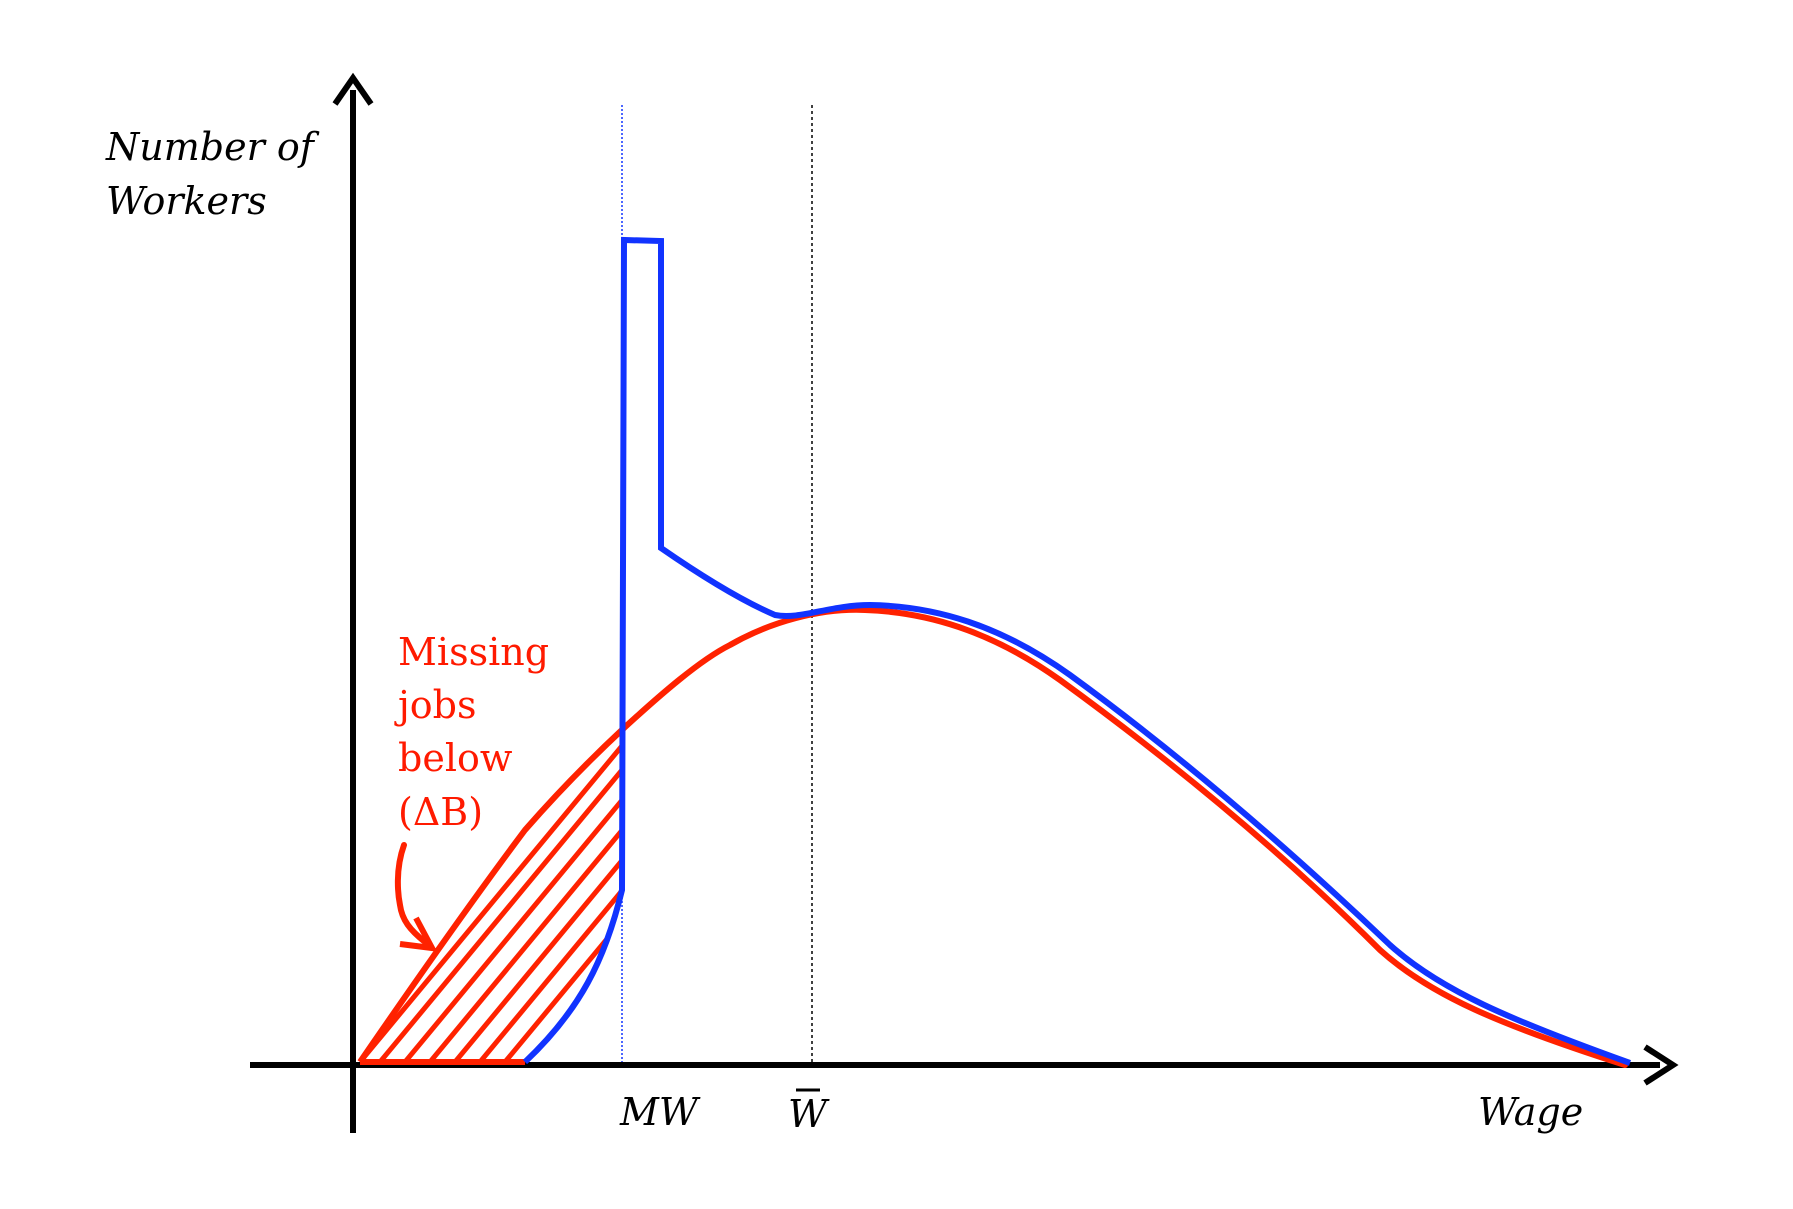 This screenshot has height=1209, width=1793. Describe the element at coordinates (411, 893) in the screenshot. I see `annotation-arrow` at that location.